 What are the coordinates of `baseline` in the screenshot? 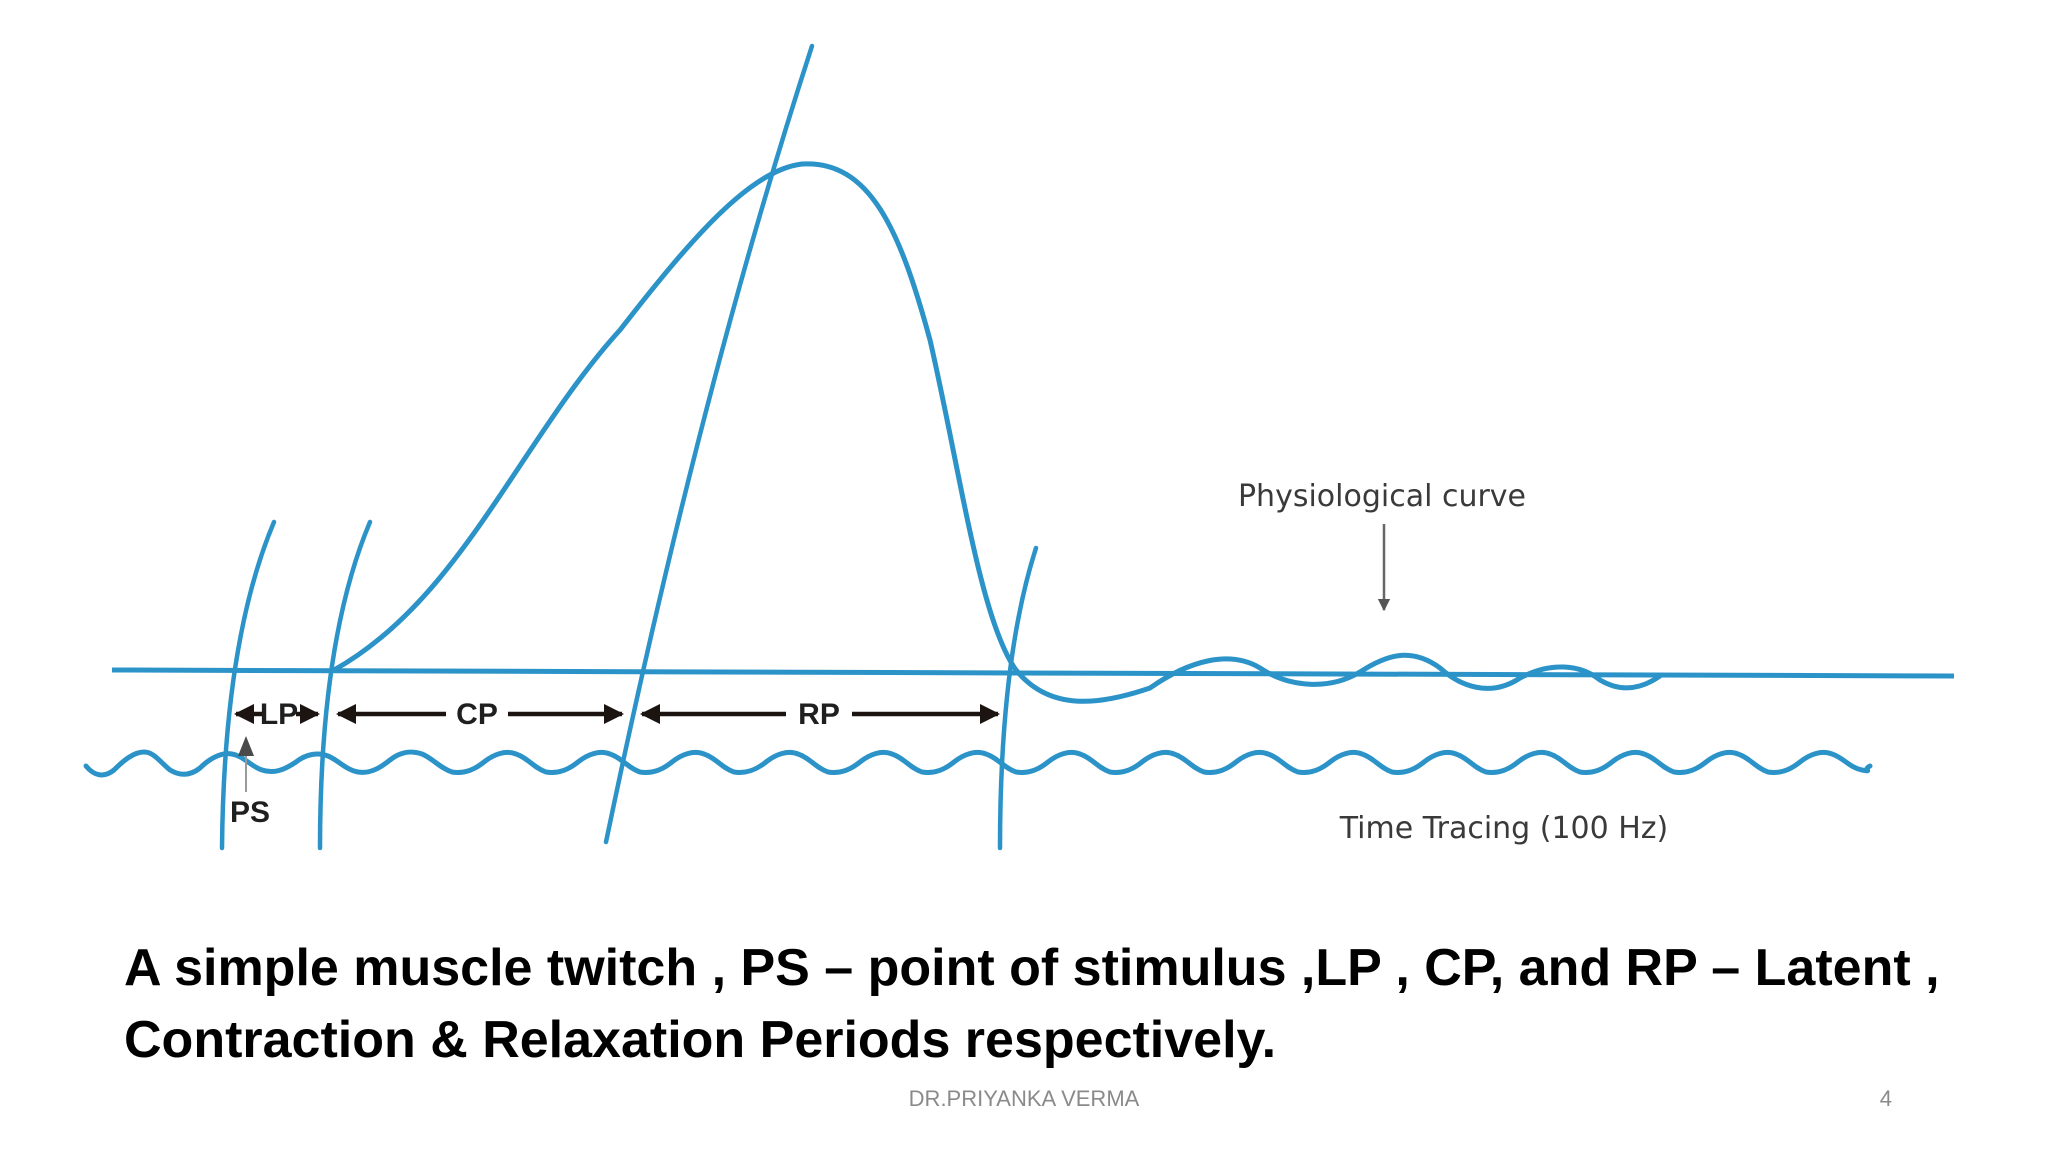 It's located at (1033, 673).